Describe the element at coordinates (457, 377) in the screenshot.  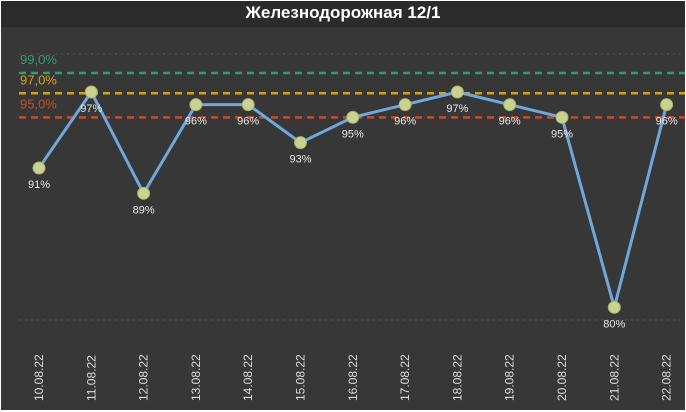
I see `x-tick-label: 18.08.22` at that location.